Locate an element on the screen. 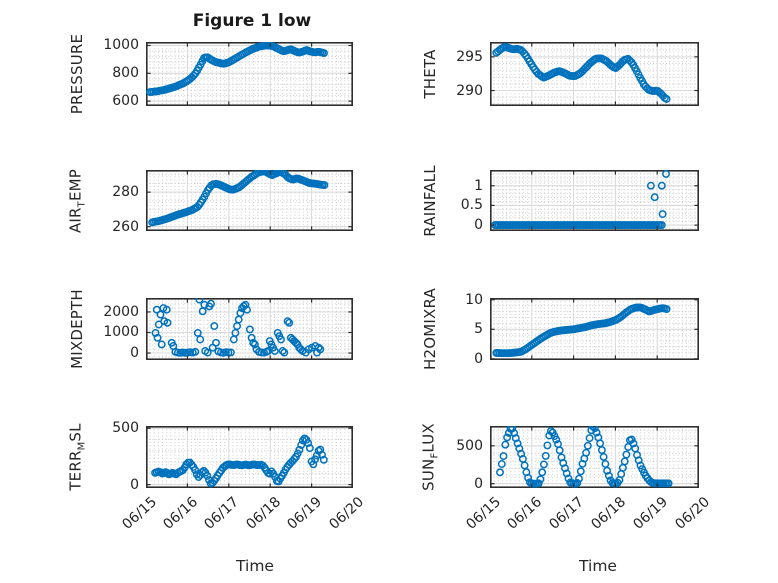 This screenshot has height=583, width=778. y-axis-label-rainfall: RAINFALL is located at coordinates (430, 201).